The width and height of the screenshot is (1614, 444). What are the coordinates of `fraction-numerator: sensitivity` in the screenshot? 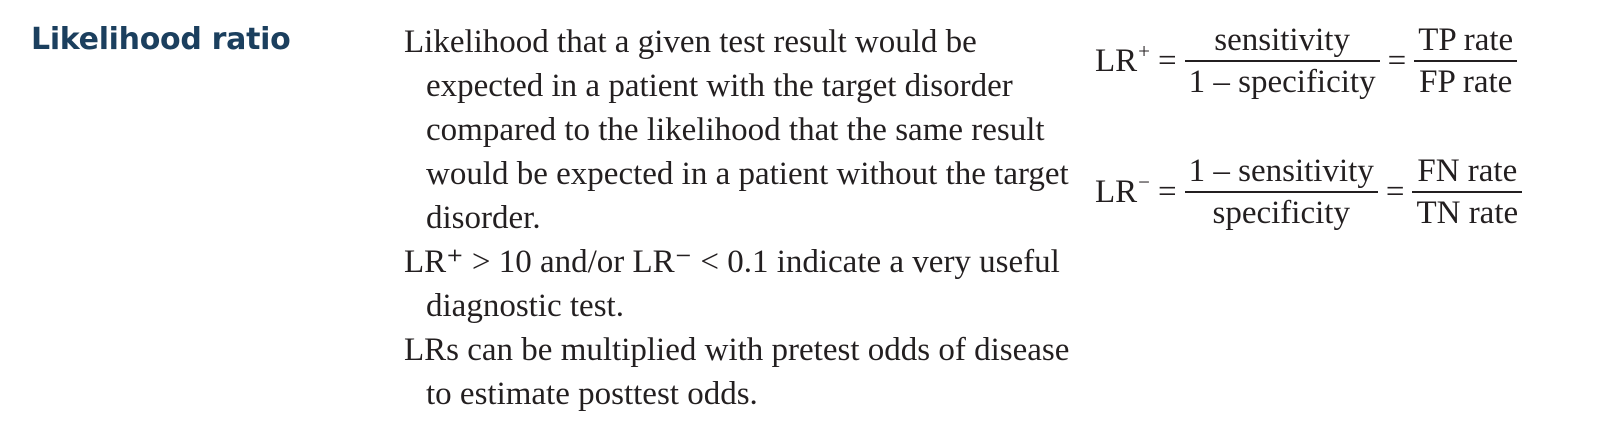 It's located at (1282, 41).